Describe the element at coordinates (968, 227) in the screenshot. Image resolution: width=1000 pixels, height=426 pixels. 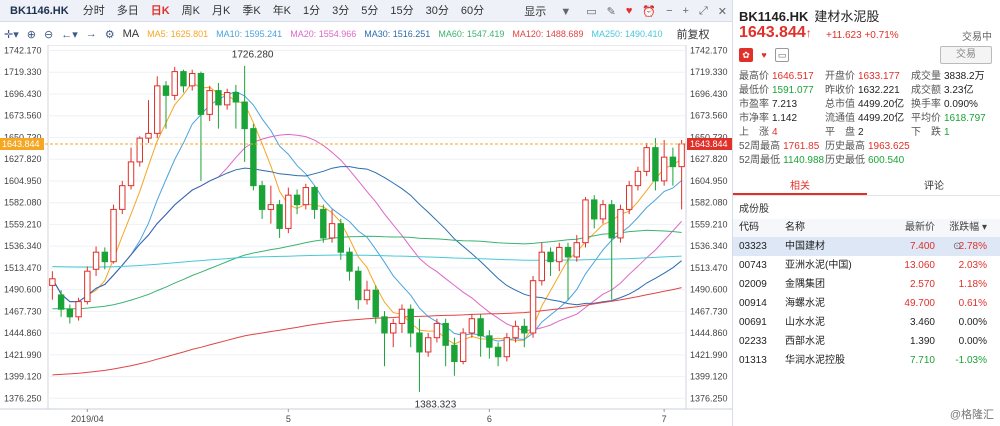
I see `header-change: 涨跌幅 ▾` at that location.